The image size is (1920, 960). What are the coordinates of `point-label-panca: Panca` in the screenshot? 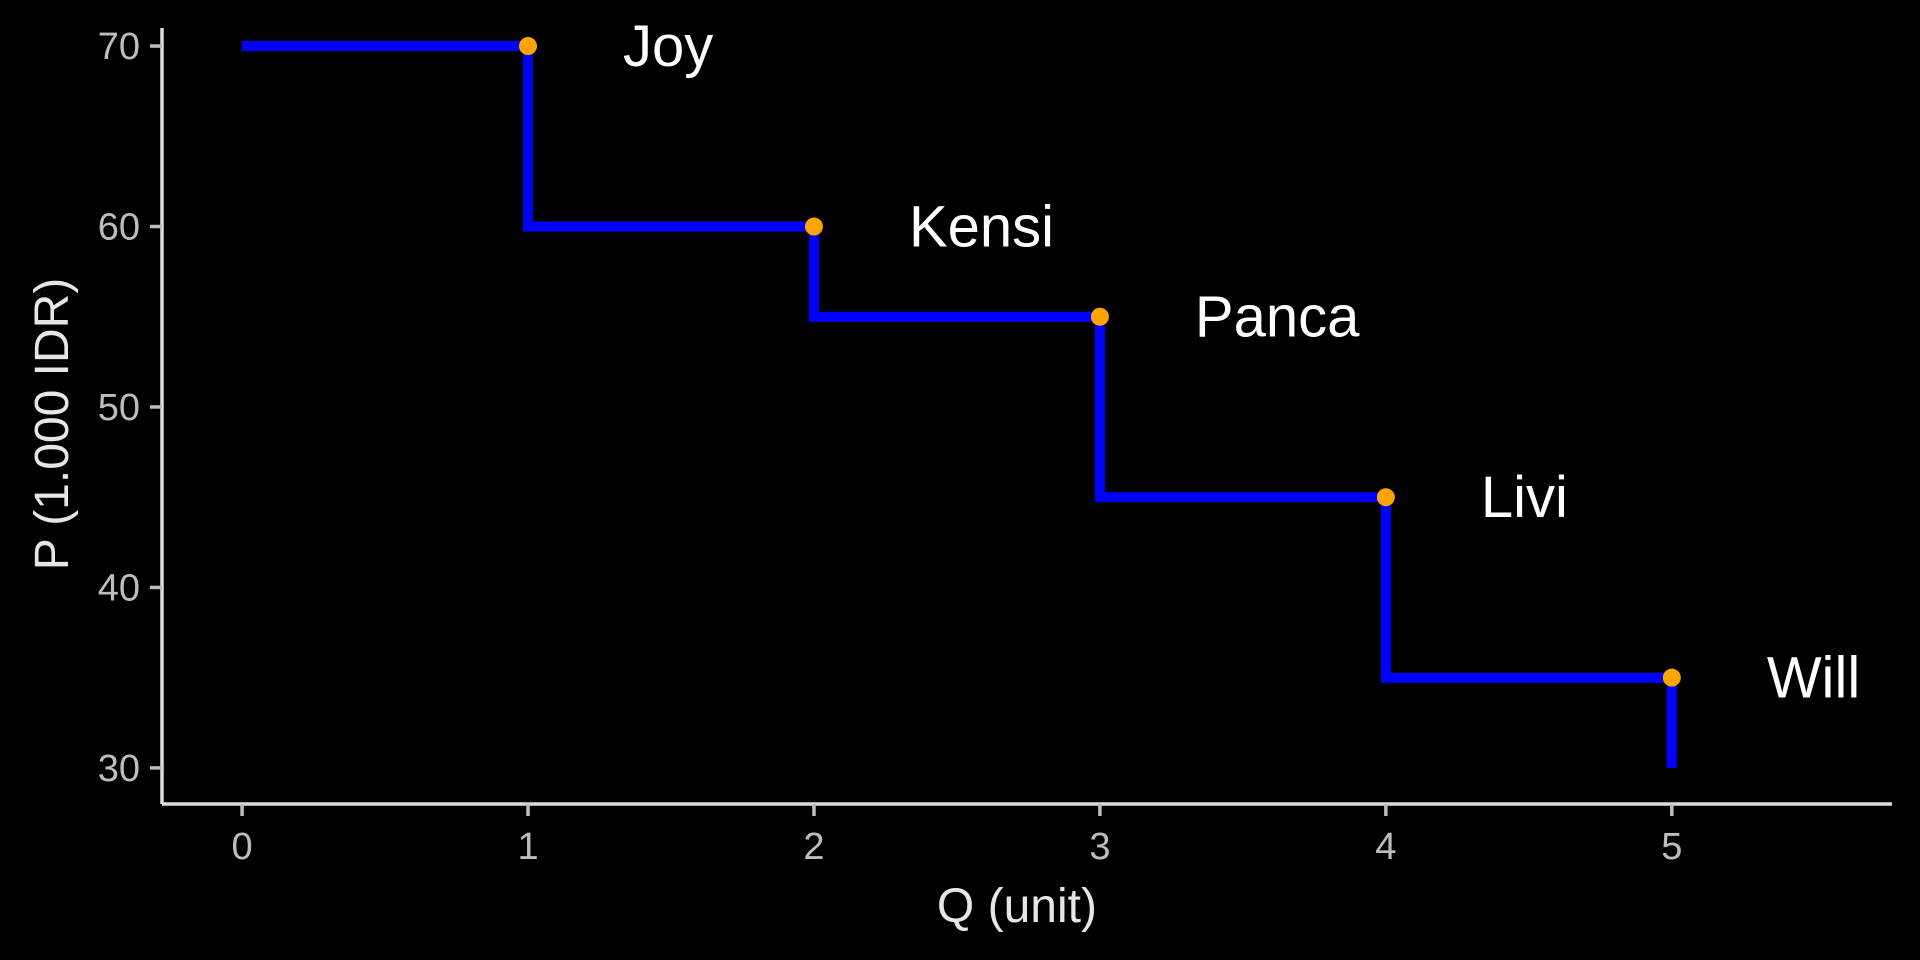 It's located at (1277, 317).